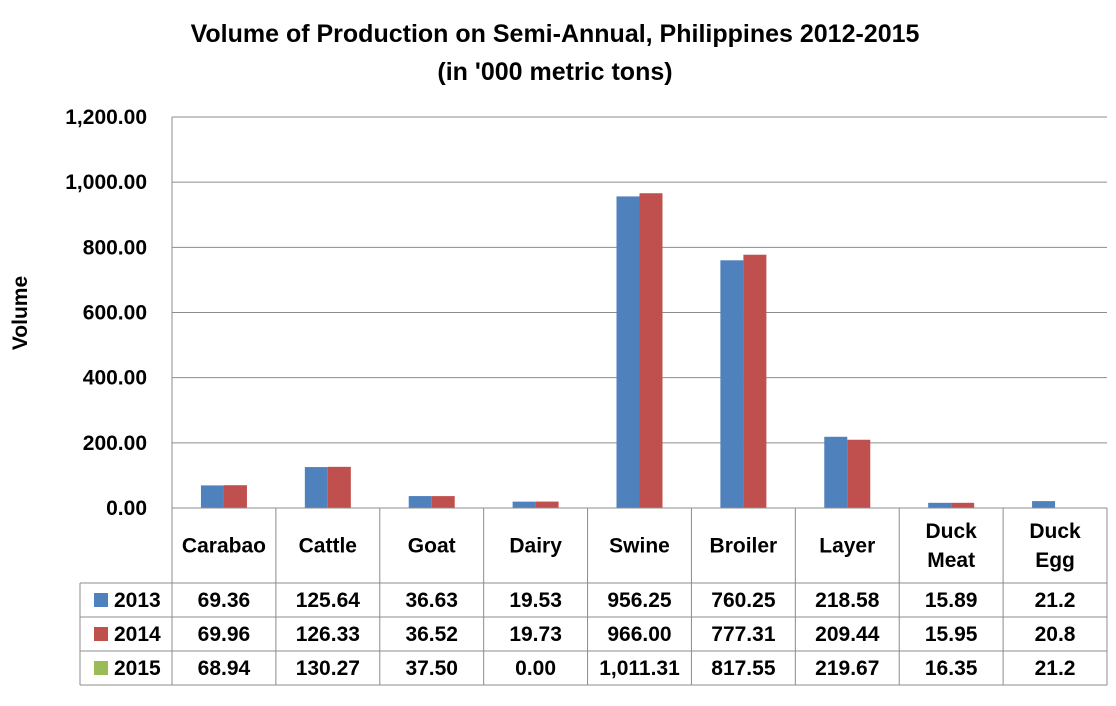  Describe the element at coordinates (755, 381) in the screenshot. I see `bar-2014-broiler` at that location.